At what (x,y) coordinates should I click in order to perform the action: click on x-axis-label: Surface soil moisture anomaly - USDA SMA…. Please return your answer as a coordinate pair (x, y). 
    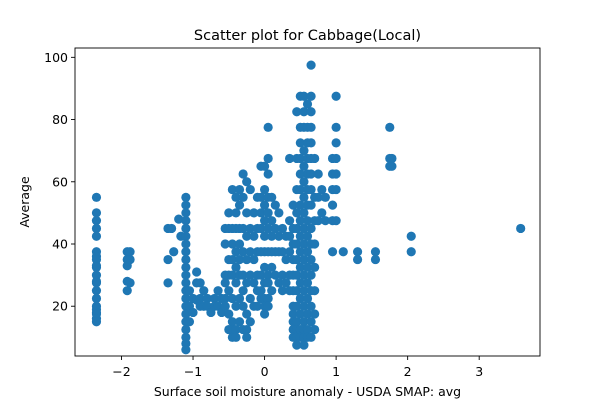
    Looking at the image, I should click on (307, 391).